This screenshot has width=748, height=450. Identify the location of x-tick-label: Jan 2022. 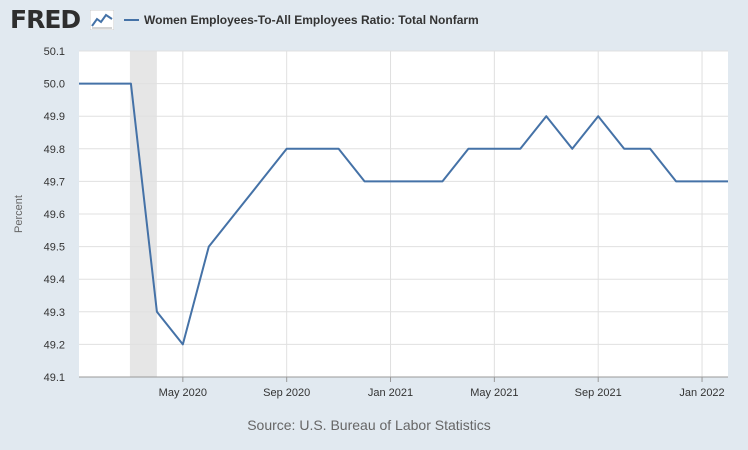
(701, 393).